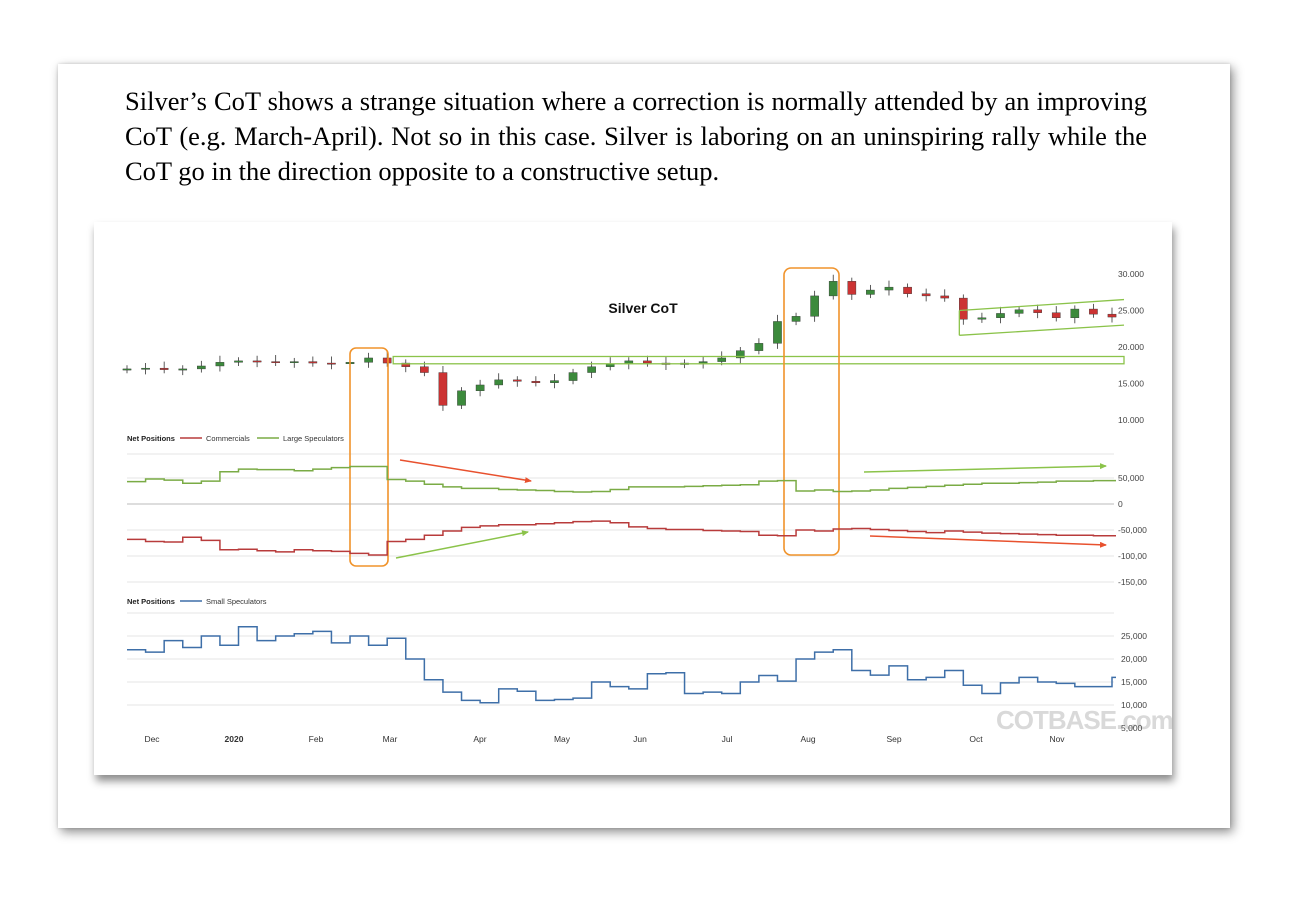  I want to click on small-speculators-line, so click(621, 665).